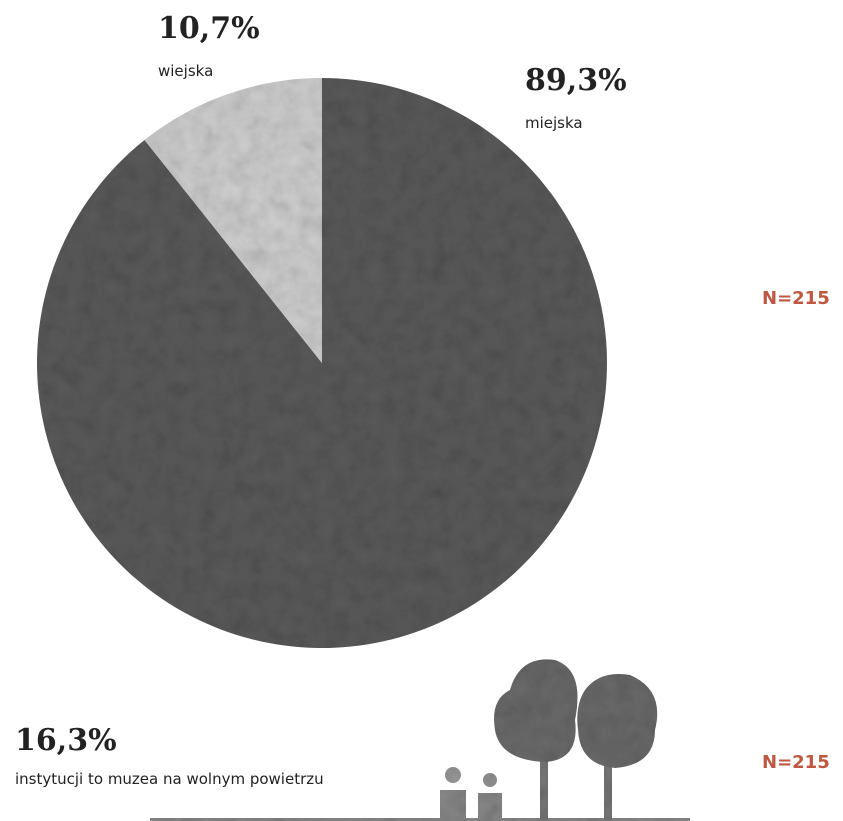 This screenshot has width=843, height=821. Describe the element at coordinates (66, 740) in the screenshot. I see `stat-value: 16,3%` at that location.